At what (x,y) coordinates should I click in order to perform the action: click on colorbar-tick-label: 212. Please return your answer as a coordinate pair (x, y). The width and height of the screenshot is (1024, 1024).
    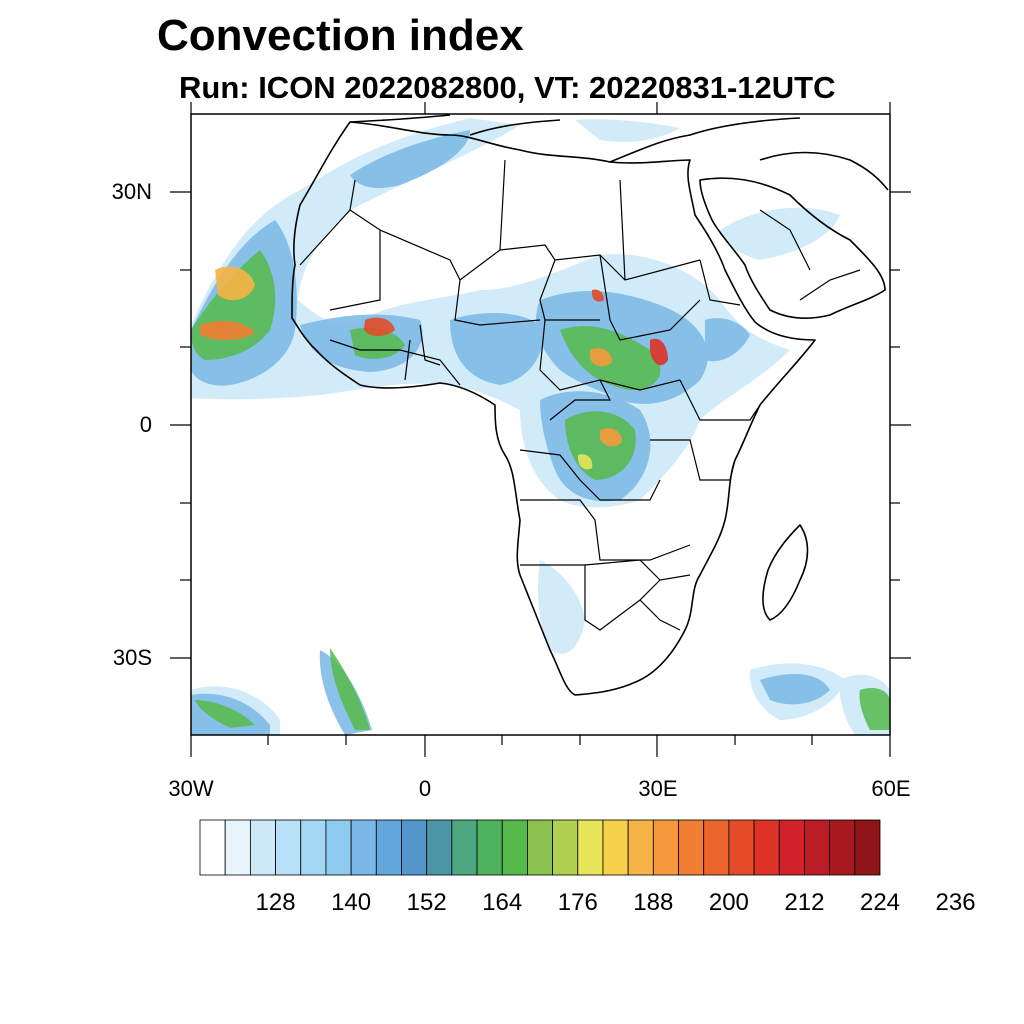
    Looking at the image, I should click on (804, 902).